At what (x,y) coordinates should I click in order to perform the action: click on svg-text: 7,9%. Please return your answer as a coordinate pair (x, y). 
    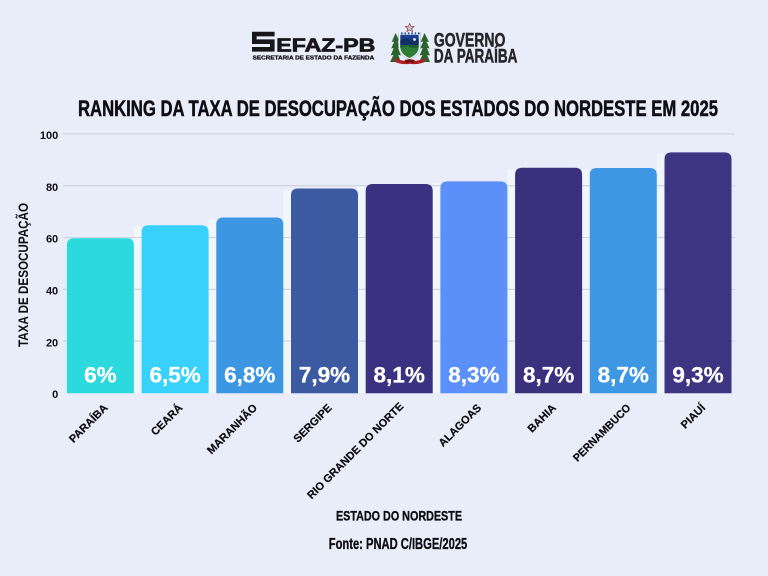
    Looking at the image, I should click on (324, 375).